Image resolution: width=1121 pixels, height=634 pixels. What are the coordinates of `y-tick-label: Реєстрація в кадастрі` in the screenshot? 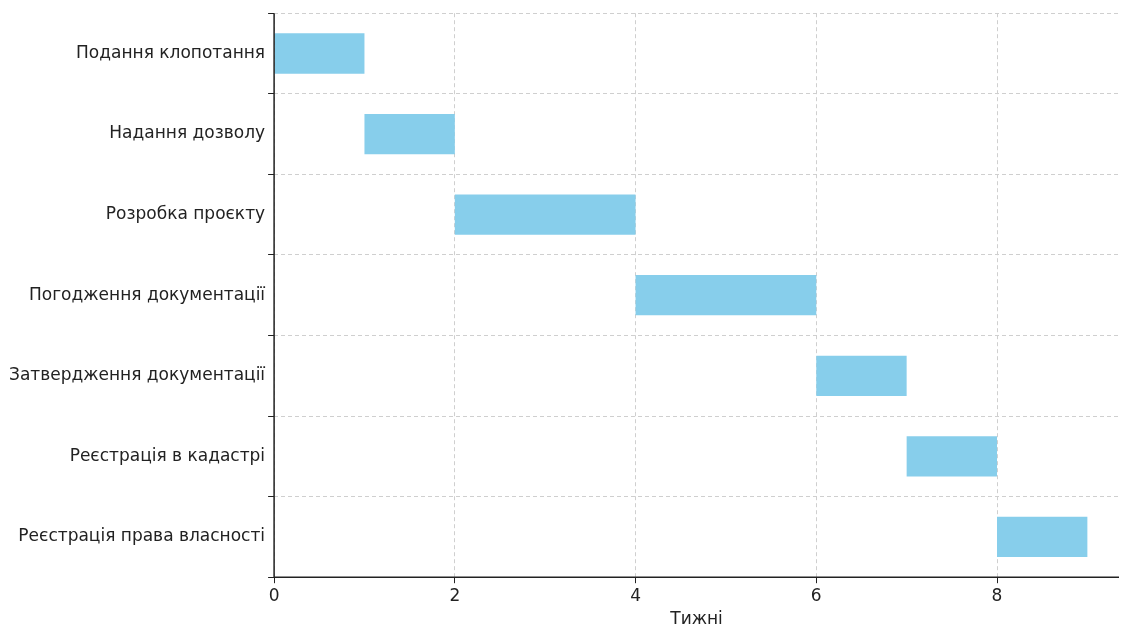 It's located at (167, 454).